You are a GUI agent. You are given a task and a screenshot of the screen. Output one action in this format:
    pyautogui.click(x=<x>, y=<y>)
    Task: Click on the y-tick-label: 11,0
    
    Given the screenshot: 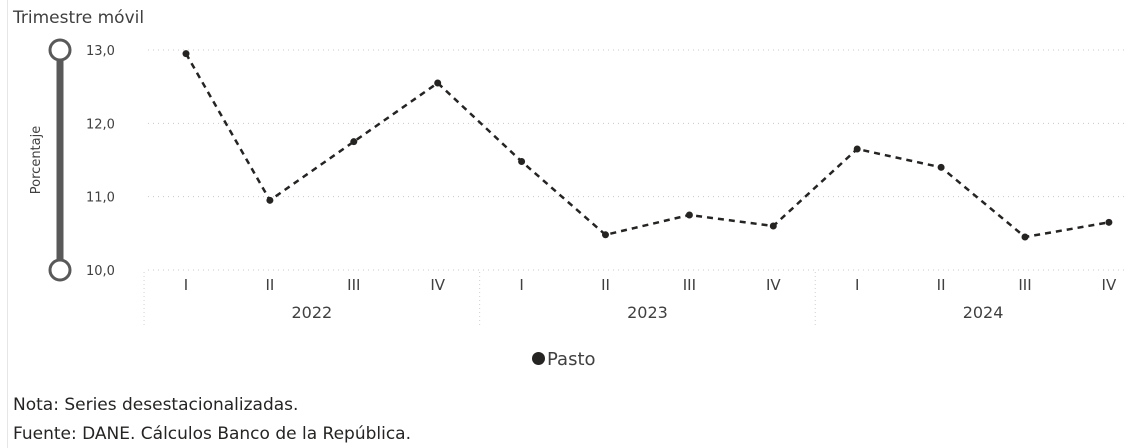 What is the action you would take?
    pyautogui.click(x=100, y=198)
    